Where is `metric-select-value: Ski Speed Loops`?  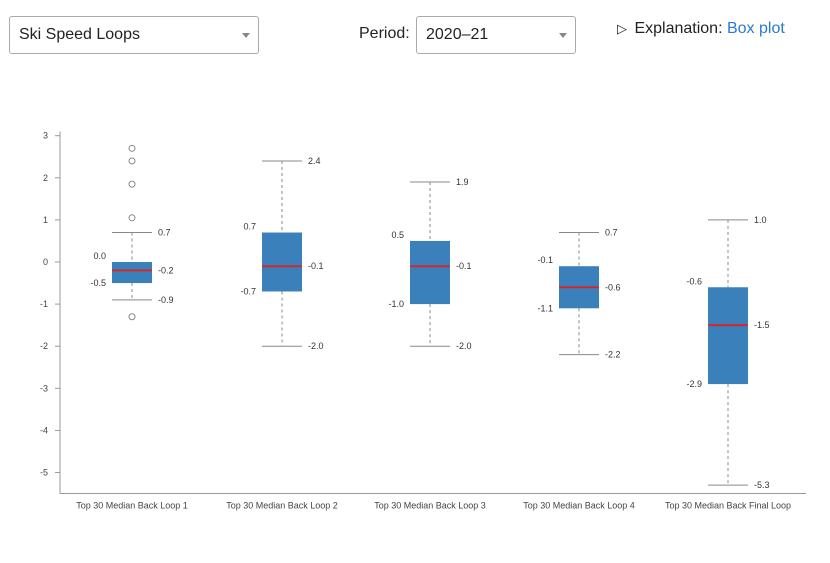 metric-select-value: Ski Speed Loops is located at coordinates (79, 34).